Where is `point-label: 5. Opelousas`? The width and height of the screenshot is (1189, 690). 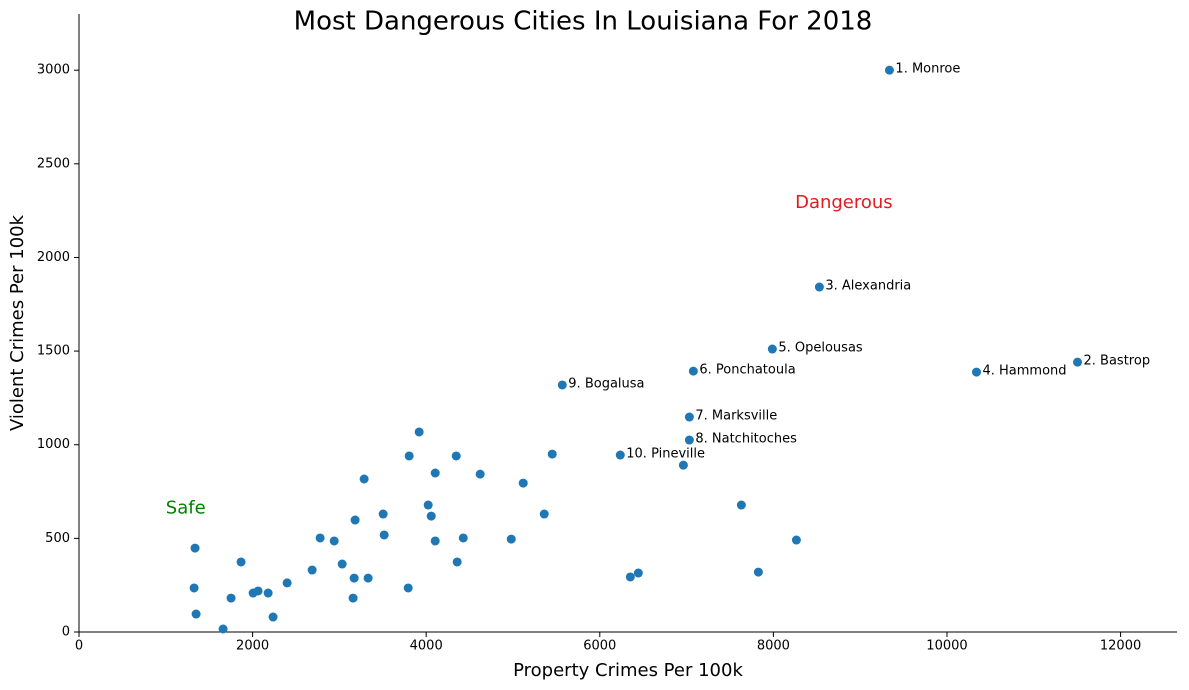 point-label: 5. Opelousas is located at coordinates (820, 348).